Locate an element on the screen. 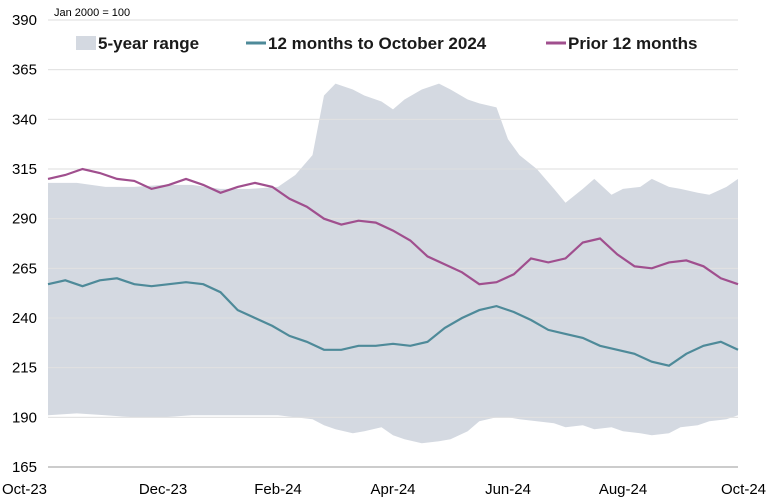 The width and height of the screenshot is (768, 500). y-tick-label: 340 is located at coordinates (24, 119).